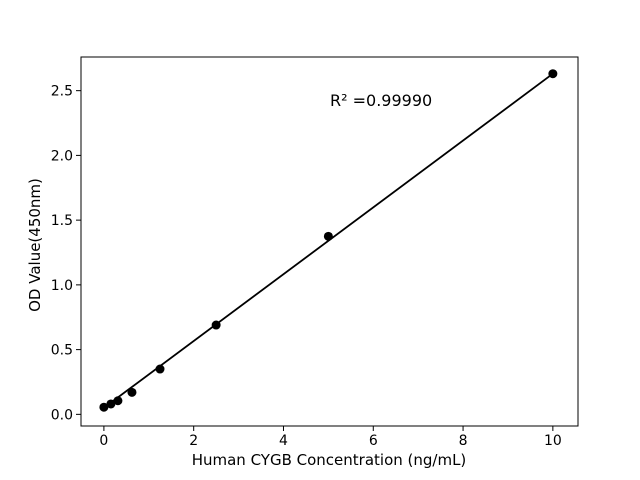 This screenshot has height=480, width=640. Describe the element at coordinates (62, 221) in the screenshot. I see `y-tick-label: 1.5` at that location.